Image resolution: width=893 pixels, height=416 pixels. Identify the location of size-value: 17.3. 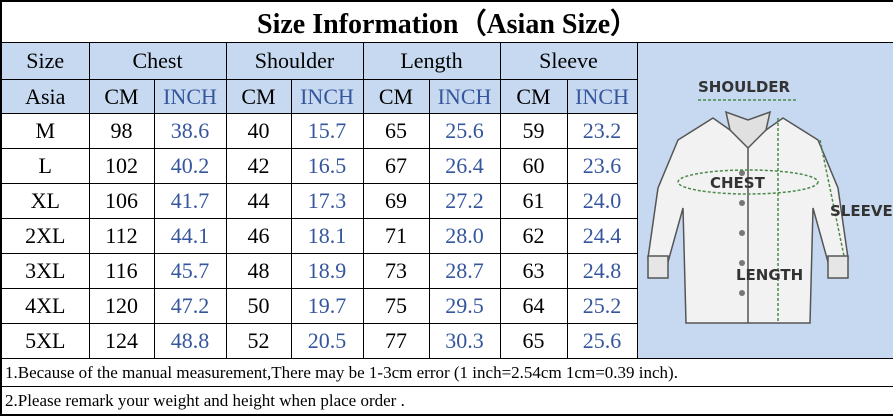
(327, 201).